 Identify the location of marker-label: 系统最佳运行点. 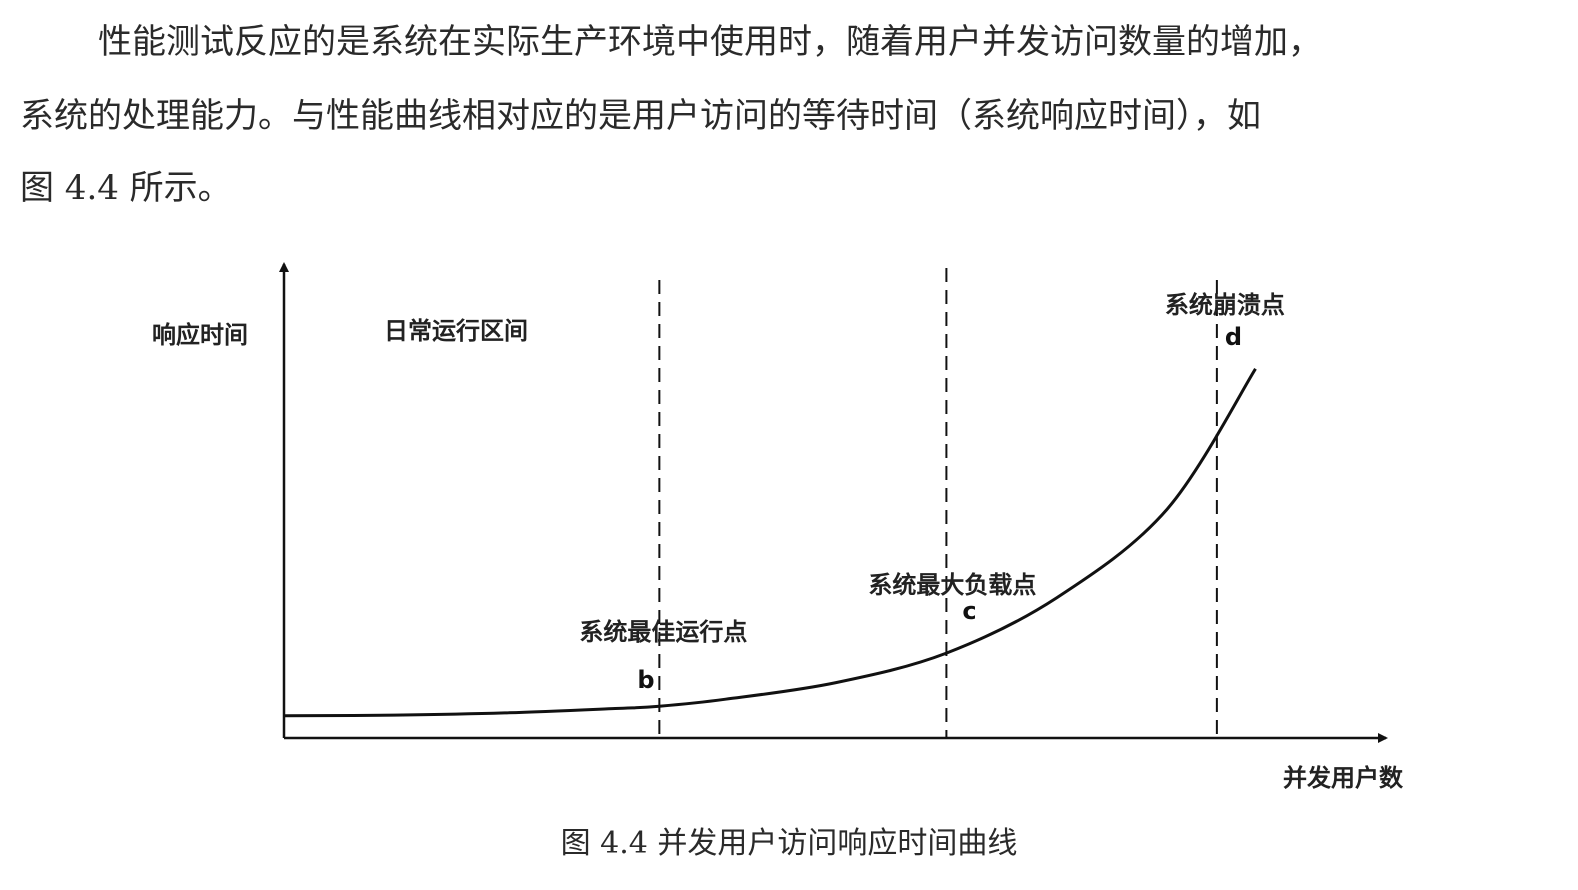
(663, 632).